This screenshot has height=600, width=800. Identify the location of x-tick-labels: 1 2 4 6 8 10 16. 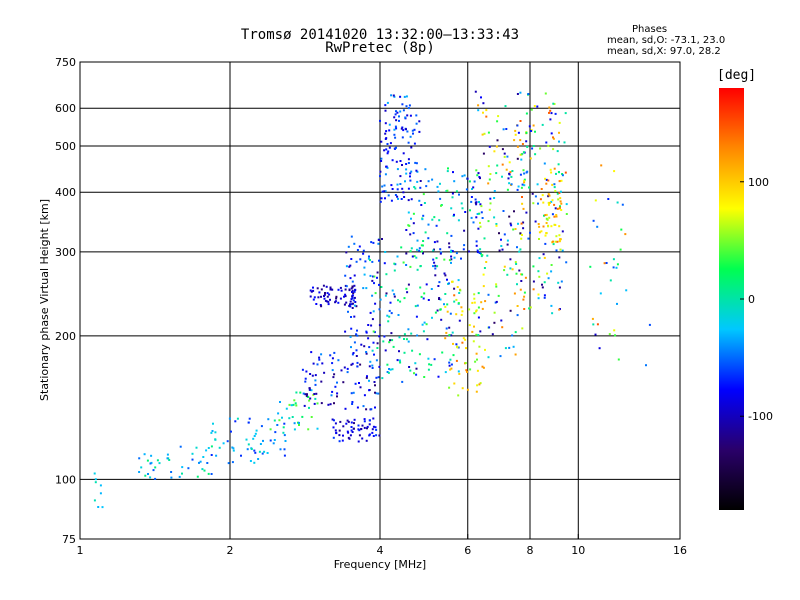
(382, 545).